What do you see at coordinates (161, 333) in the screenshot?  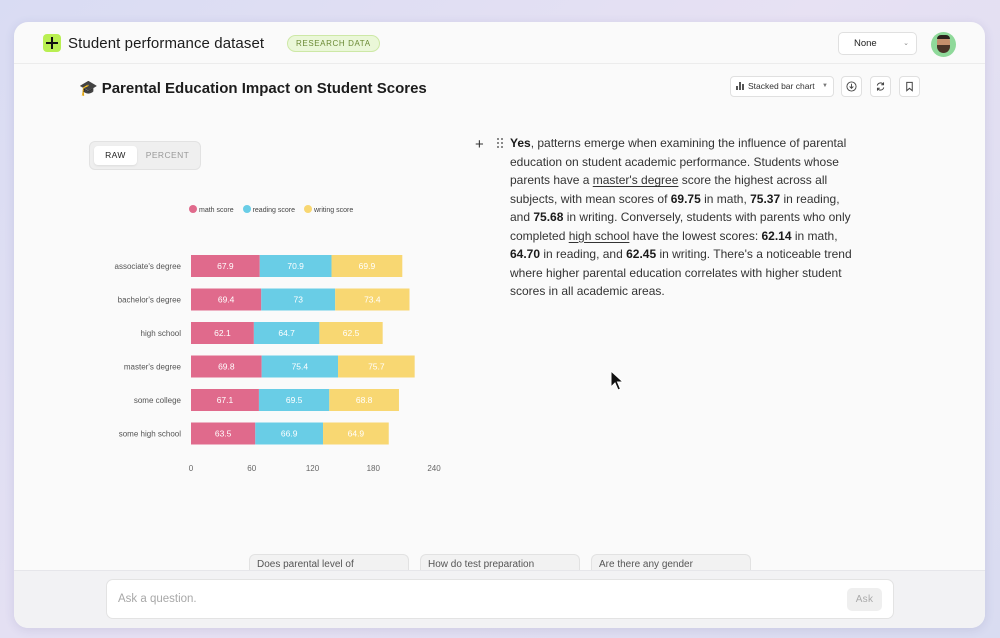 I see `category-label: high school` at bounding box center [161, 333].